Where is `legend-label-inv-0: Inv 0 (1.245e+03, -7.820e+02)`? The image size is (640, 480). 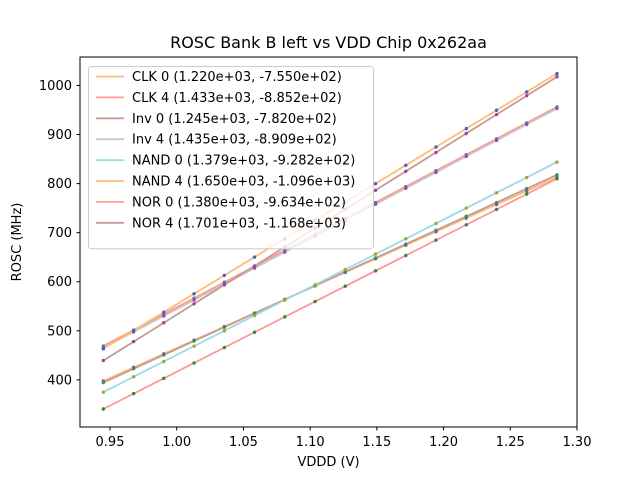
legend-label-inv-0: Inv 0 (1.245e+03, -7.820e+02) is located at coordinates (234, 119).